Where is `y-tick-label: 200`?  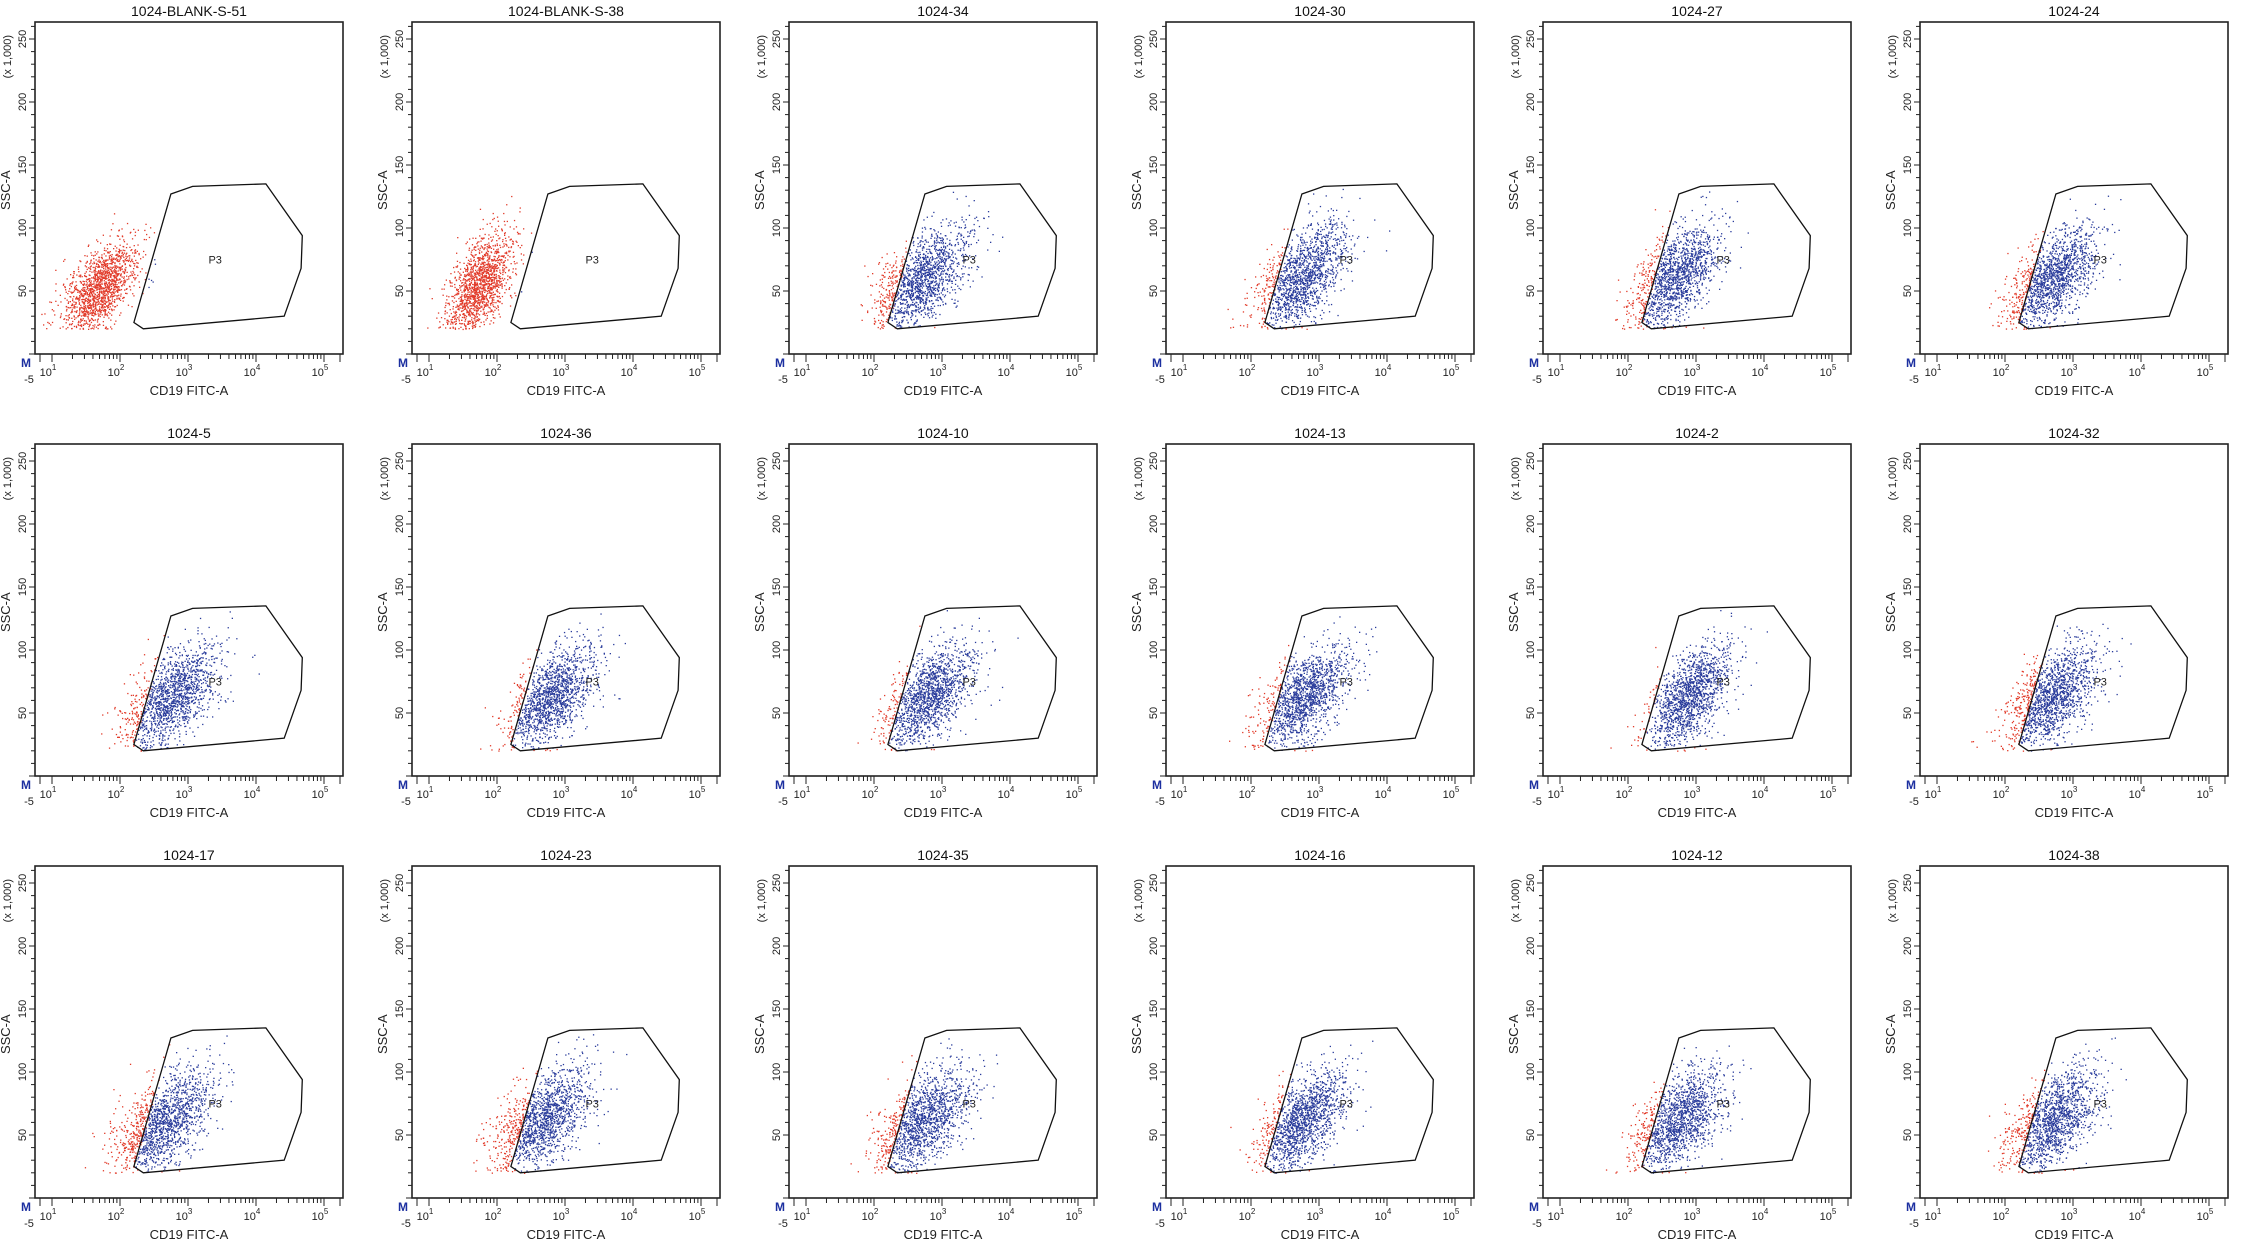
y-tick-label: 200 is located at coordinates (777, 102).